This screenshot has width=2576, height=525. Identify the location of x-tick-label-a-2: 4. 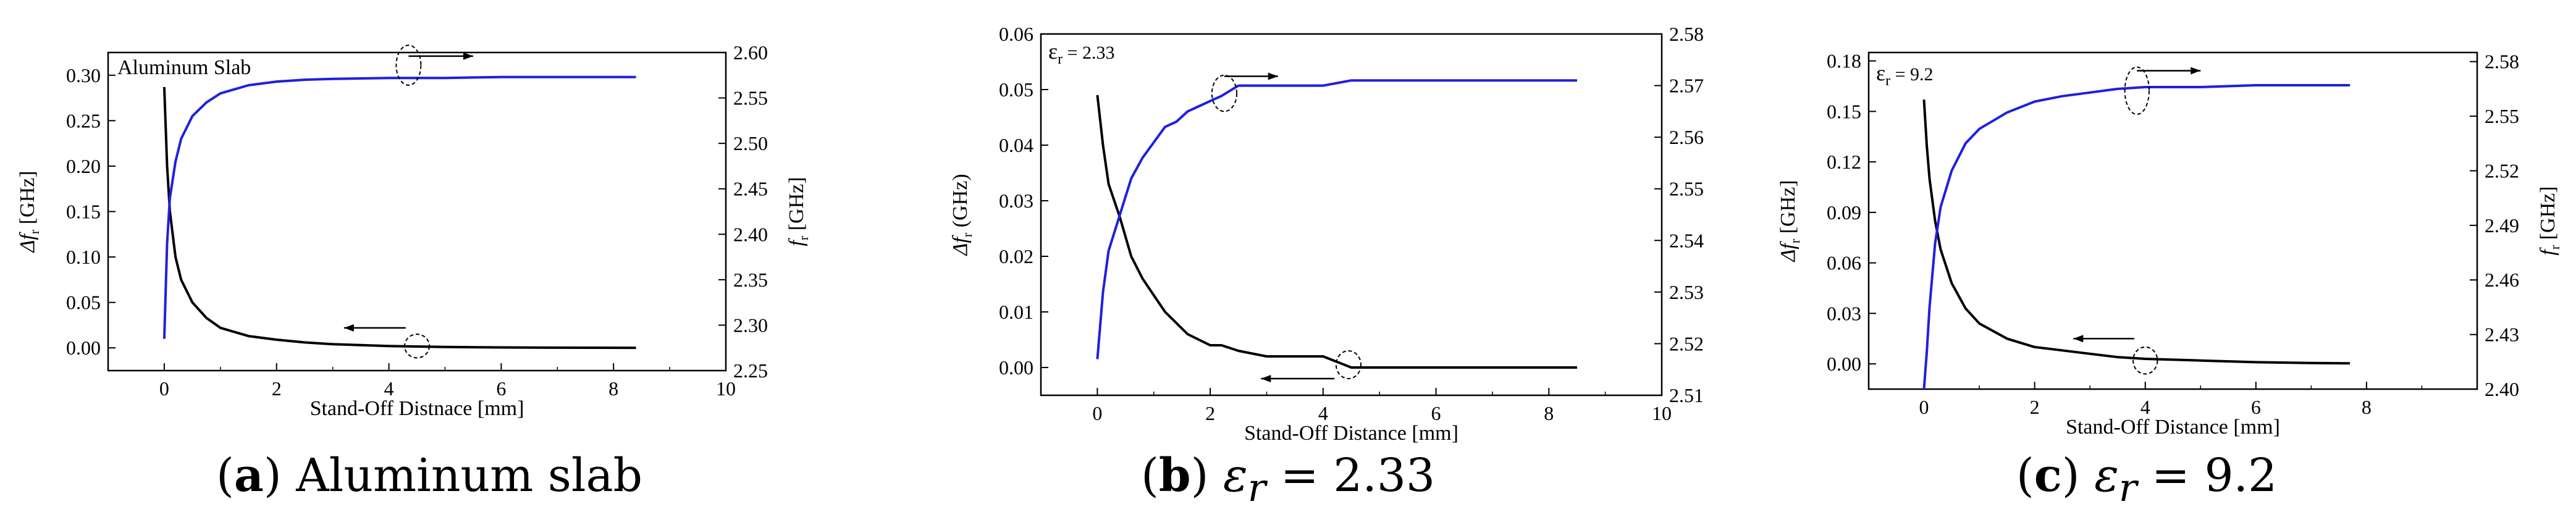
(389, 388).